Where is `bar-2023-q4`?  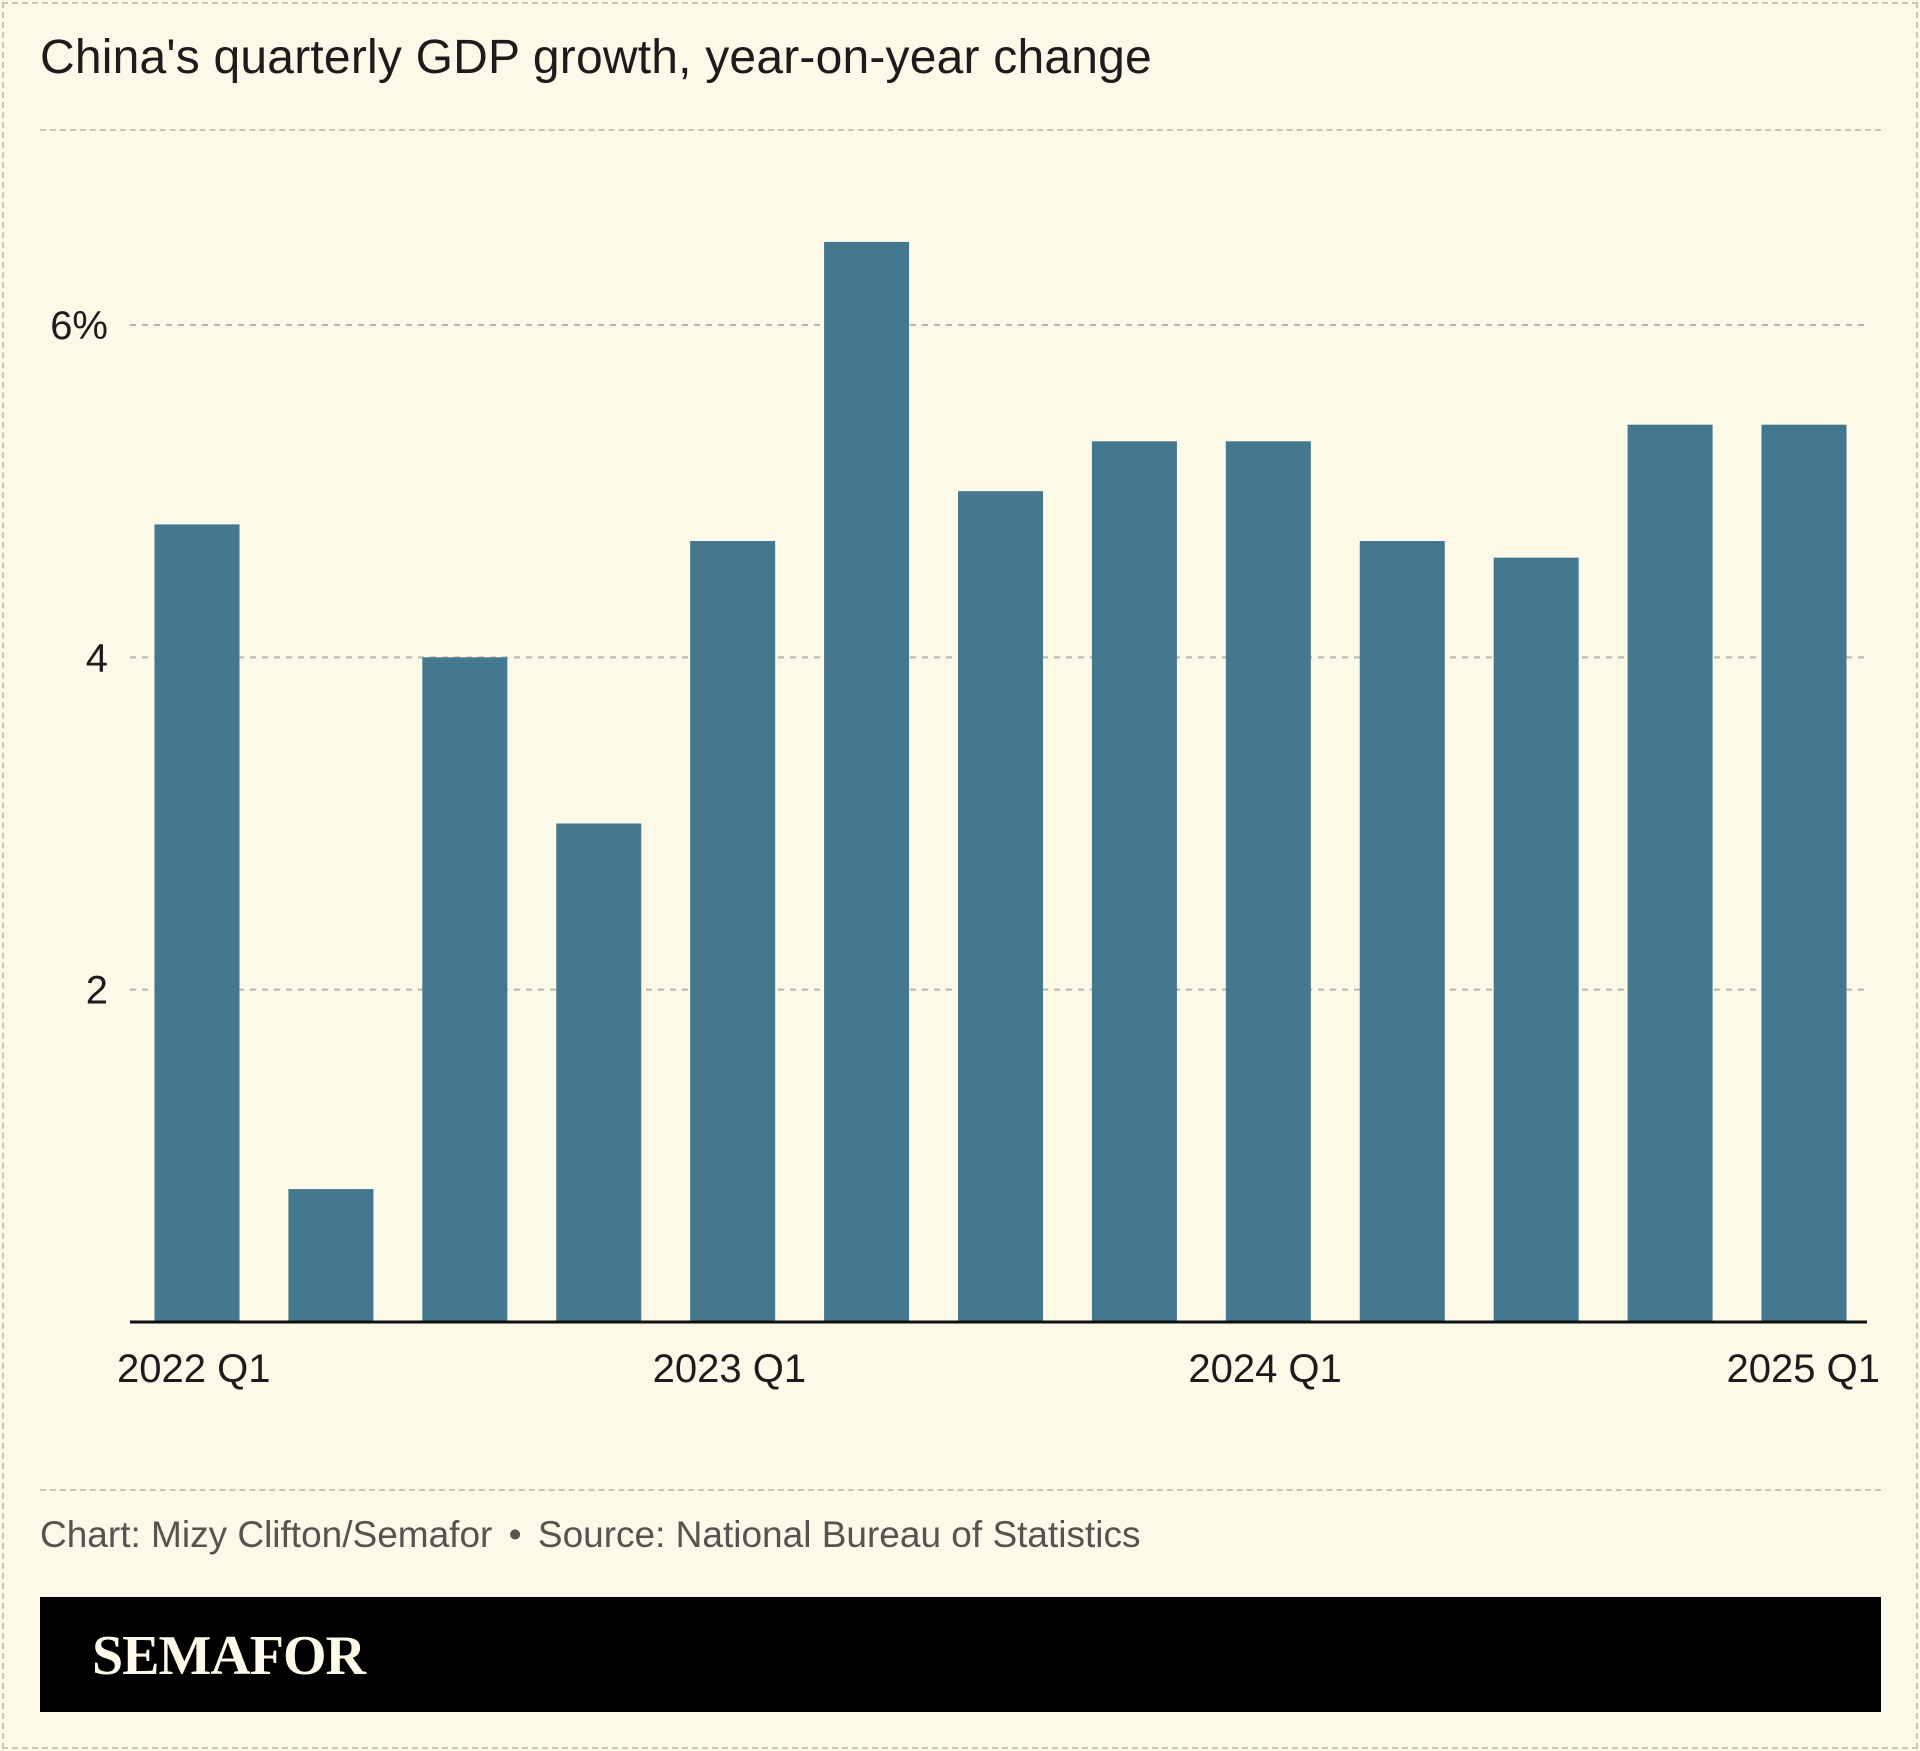 bar-2023-q4 is located at coordinates (1134, 882).